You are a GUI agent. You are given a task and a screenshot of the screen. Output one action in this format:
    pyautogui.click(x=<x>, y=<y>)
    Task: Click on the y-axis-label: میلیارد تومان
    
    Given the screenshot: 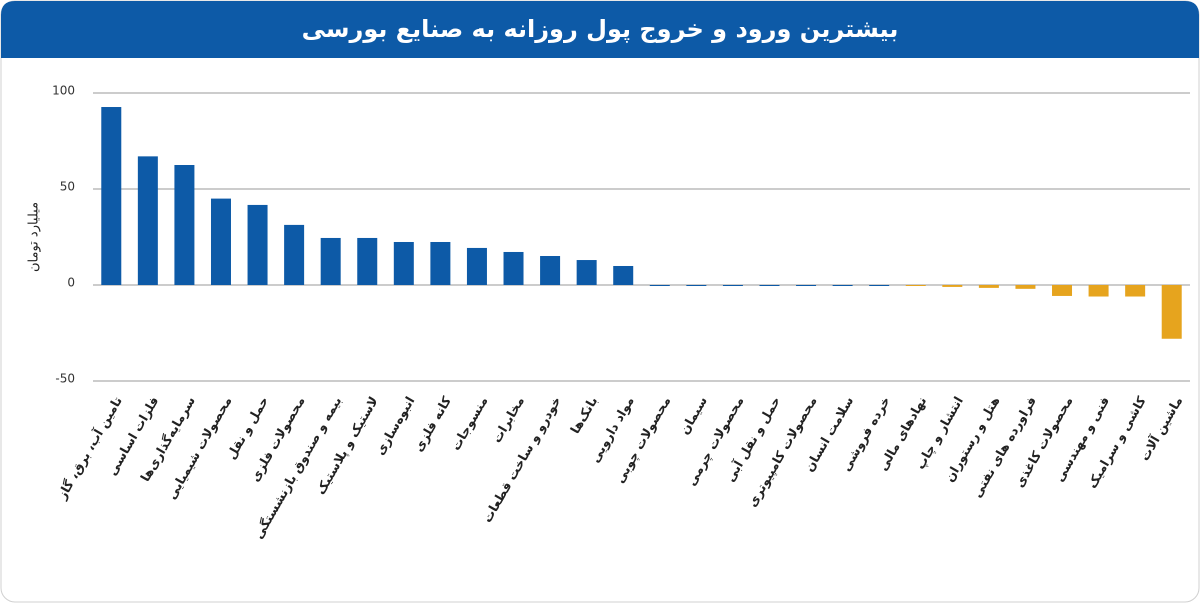 What is the action you would take?
    pyautogui.click(x=34, y=237)
    